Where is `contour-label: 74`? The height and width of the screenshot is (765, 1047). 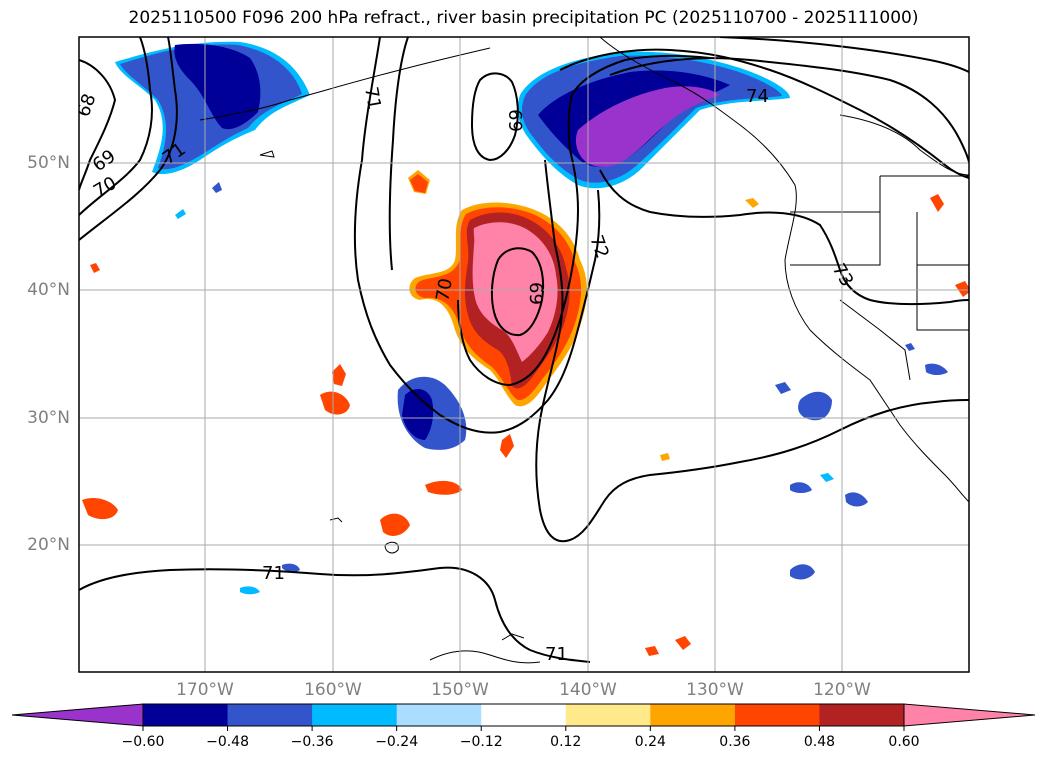 contour-label: 74 is located at coordinates (757, 96).